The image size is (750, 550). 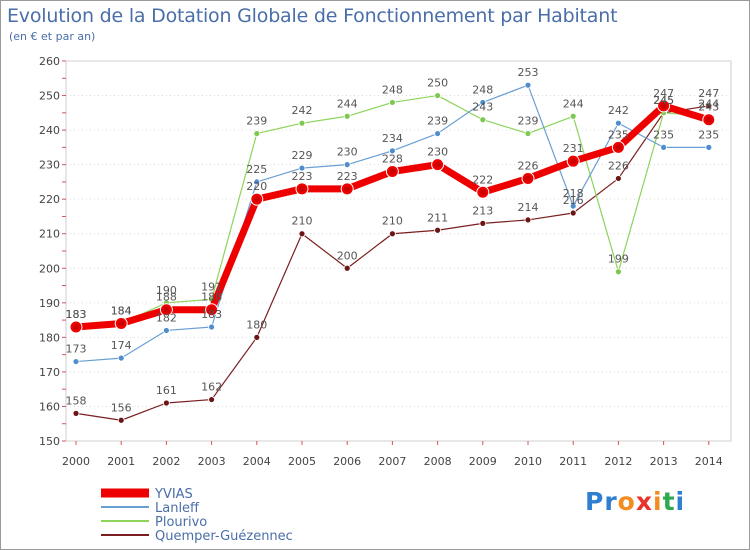 I want to click on data-label-lanleff: 218, so click(x=573, y=193).